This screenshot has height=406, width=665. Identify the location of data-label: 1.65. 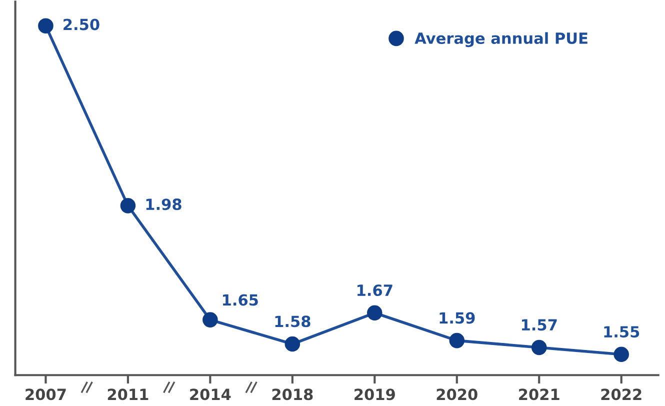
(240, 300).